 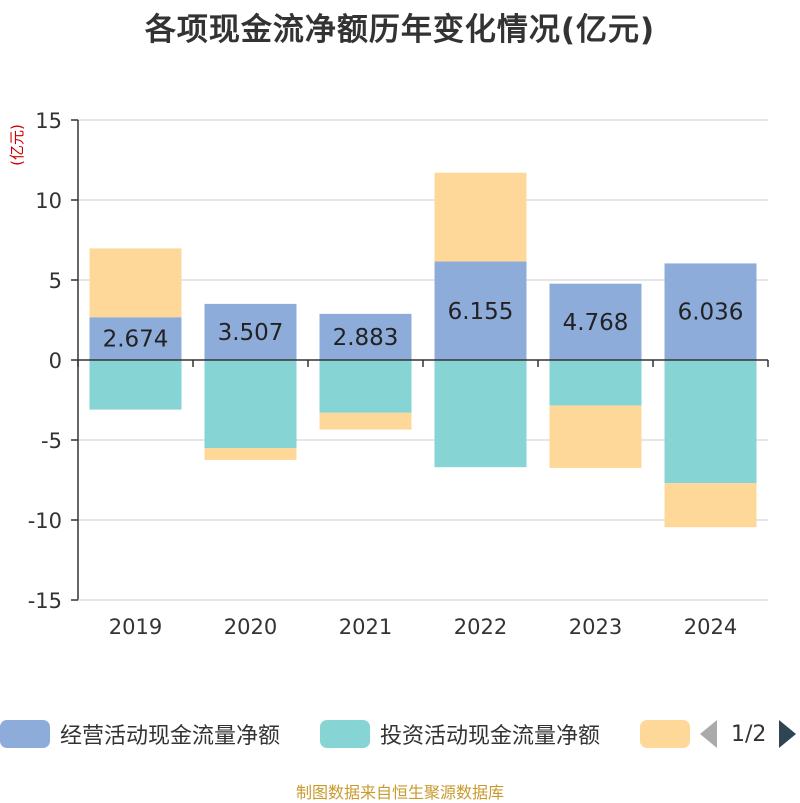 I want to click on y-axis-unit: (亿元), so click(x=17, y=145).